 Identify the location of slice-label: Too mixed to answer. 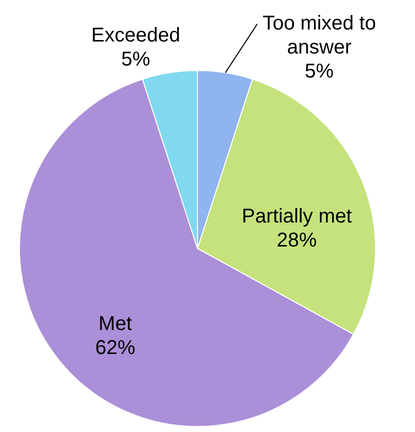
(319, 35).